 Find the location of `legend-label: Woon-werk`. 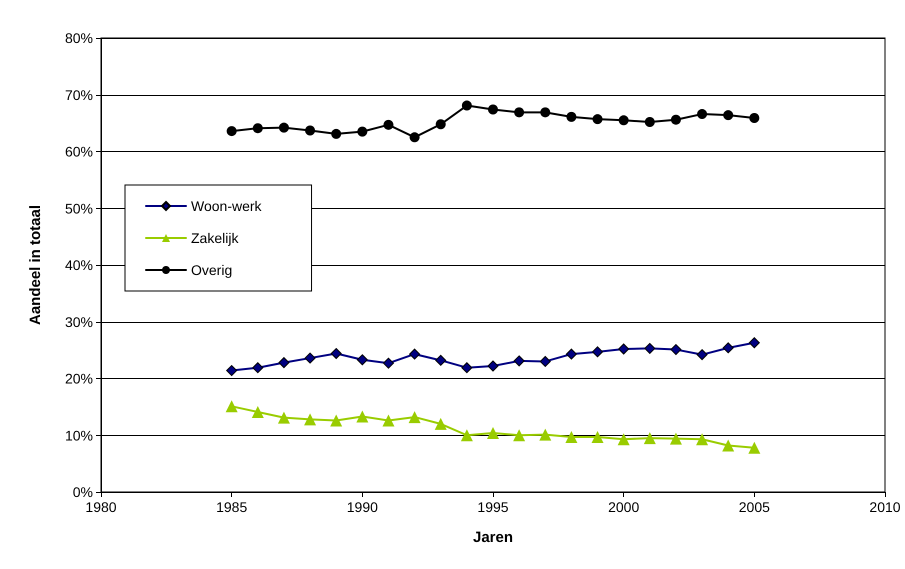

legend-label: Woon-werk is located at coordinates (227, 206).